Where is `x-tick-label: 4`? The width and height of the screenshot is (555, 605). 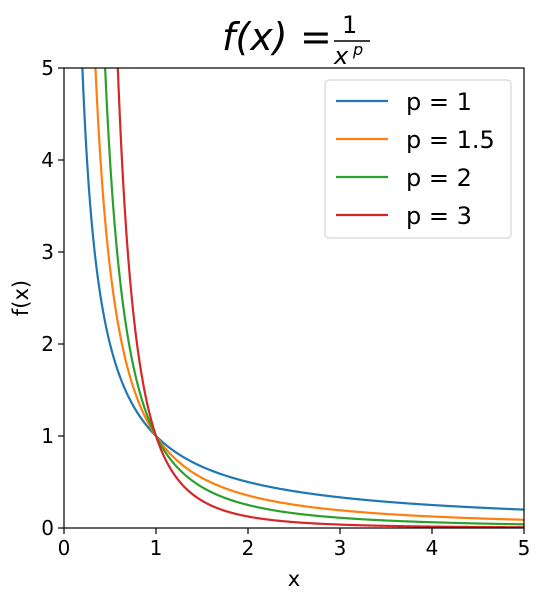
x-tick-label: 4 is located at coordinates (432, 548).